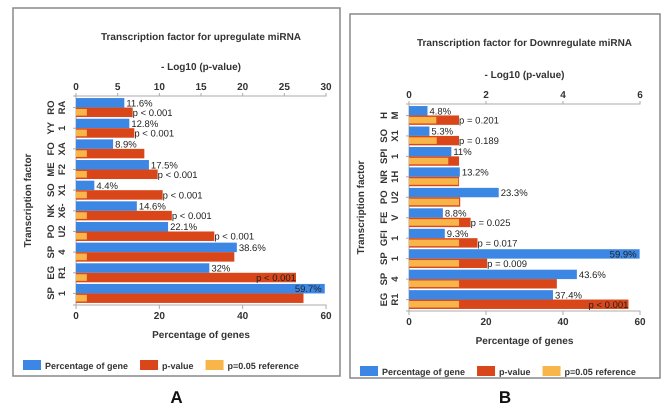 The height and width of the screenshot is (409, 665). What do you see at coordinates (479, 121) in the screenshot?
I see `annotation: p = 0.201` at bounding box center [479, 121].